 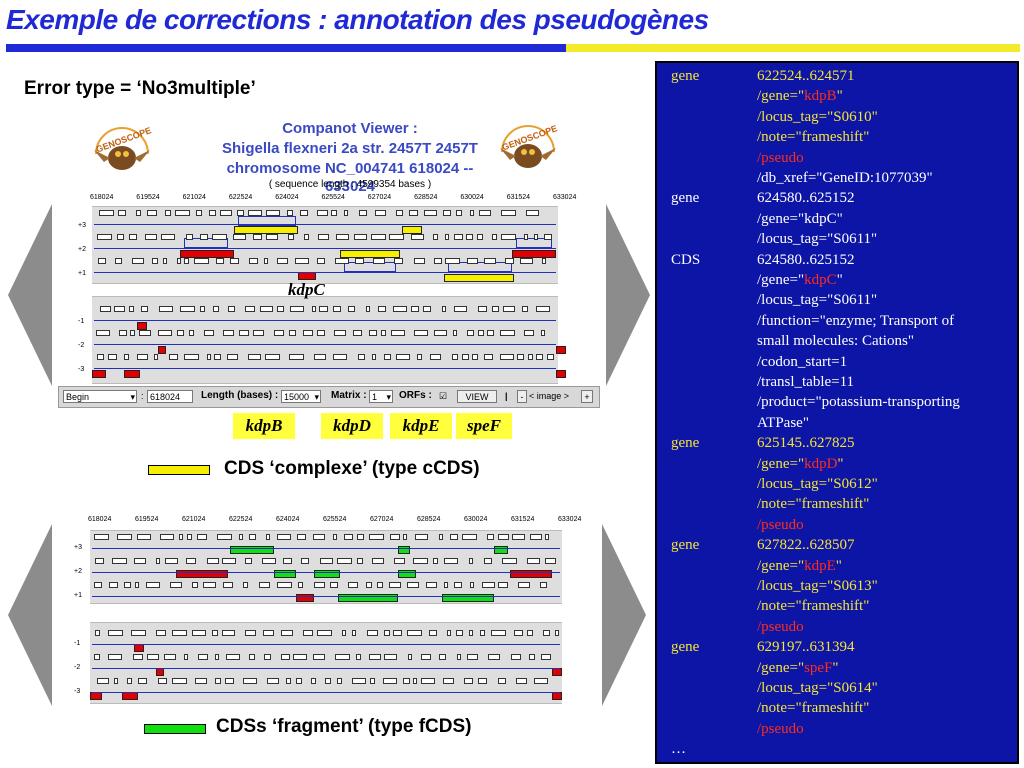 What do you see at coordinates (31, 615) in the screenshot?
I see `prev-arrow-bottom-icon` at bounding box center [31, 615].